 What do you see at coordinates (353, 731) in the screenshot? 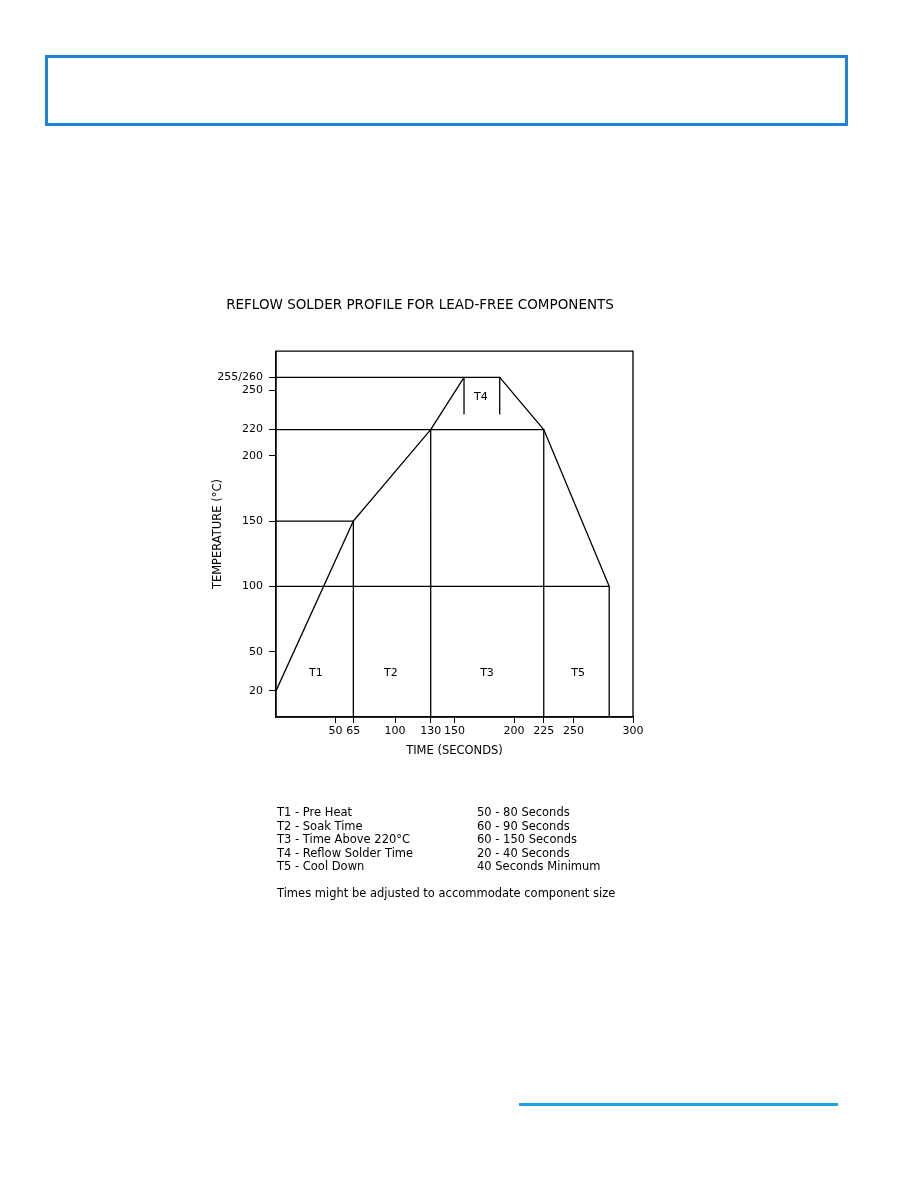
I see `x-tick-label: 65` at bounding box center [353, 731].